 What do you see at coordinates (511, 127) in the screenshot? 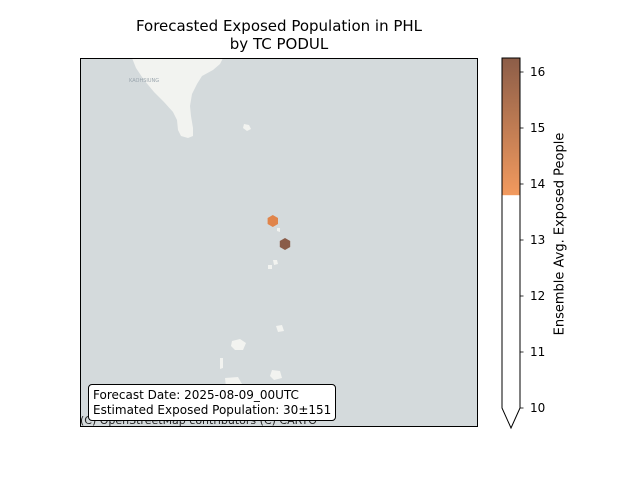
I see `colorbar-gradient-segment` at bounding box center [511, 127].